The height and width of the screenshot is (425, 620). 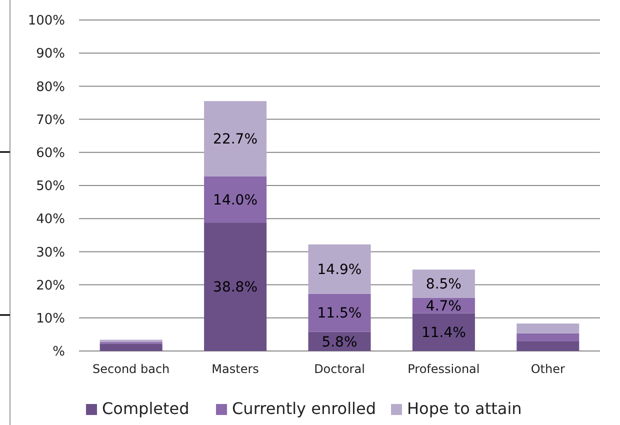 I want to click on legend-label: Completed, so click(x=146, y=408).